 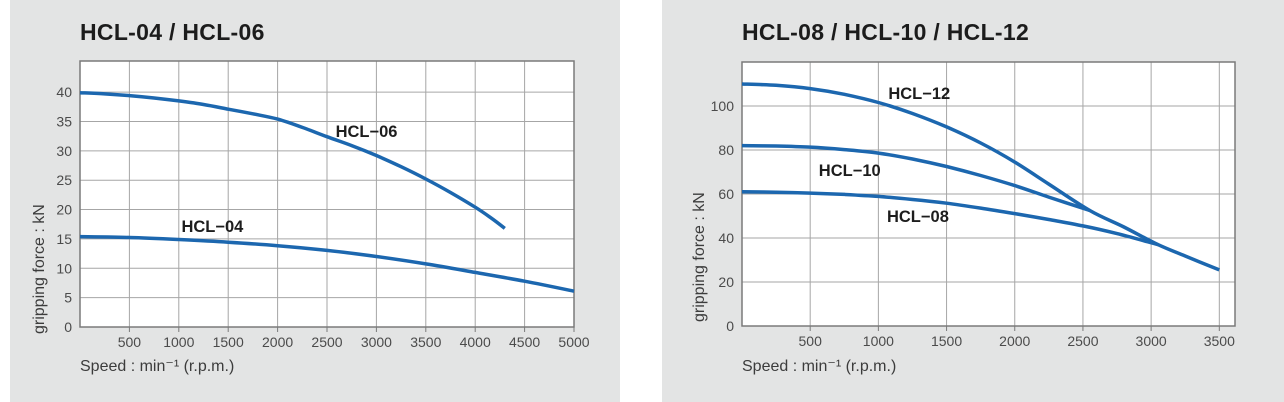 What do you see at coordinates (367, 132) in the screenshot?
I see `series-label-hcl−06: HCL−06` at bounding box center [367, 132].